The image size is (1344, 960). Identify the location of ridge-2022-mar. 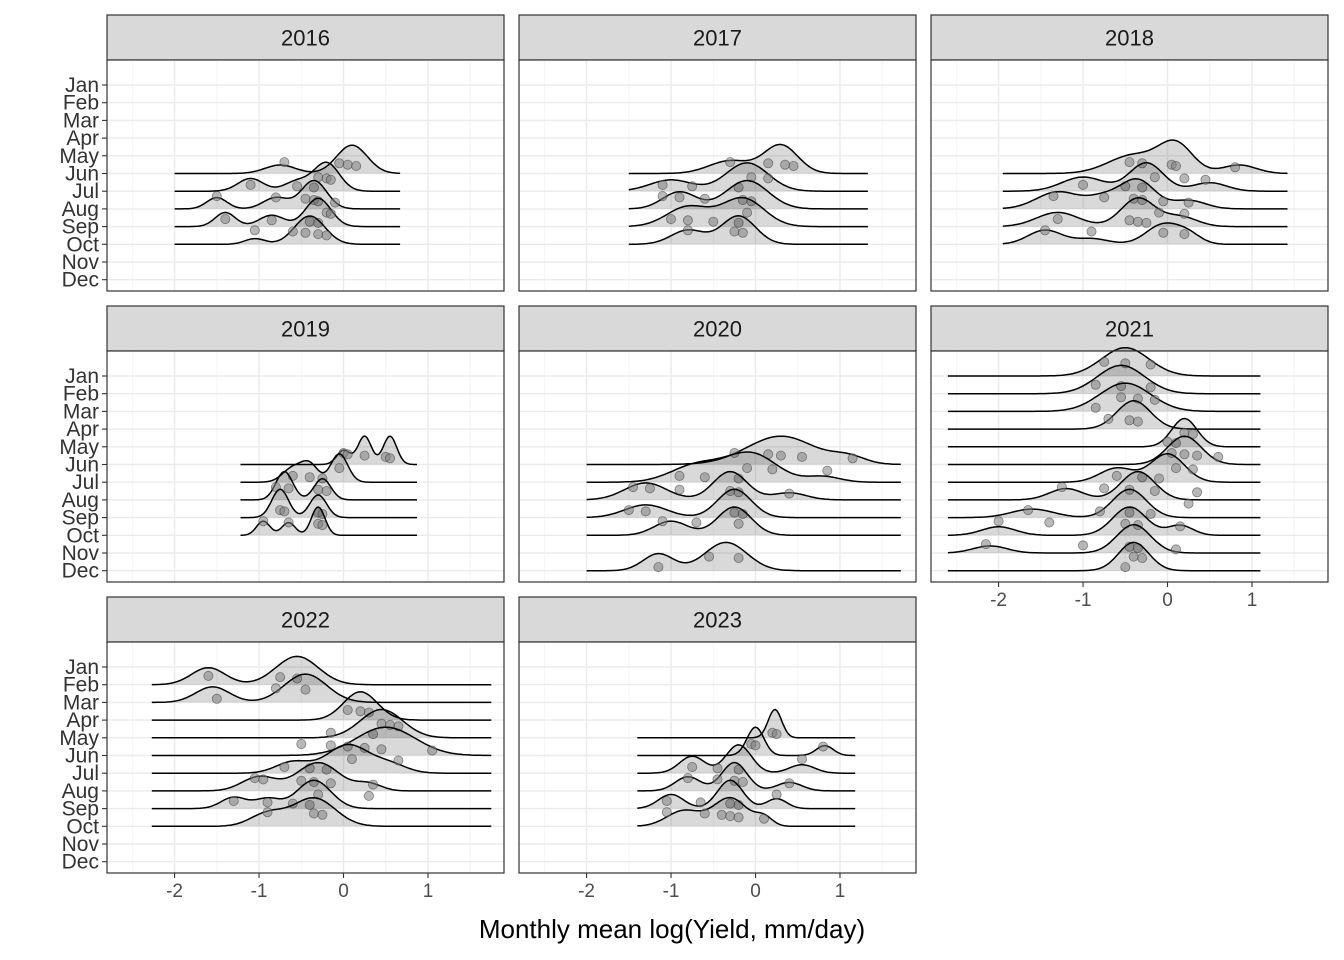
(321, 688).